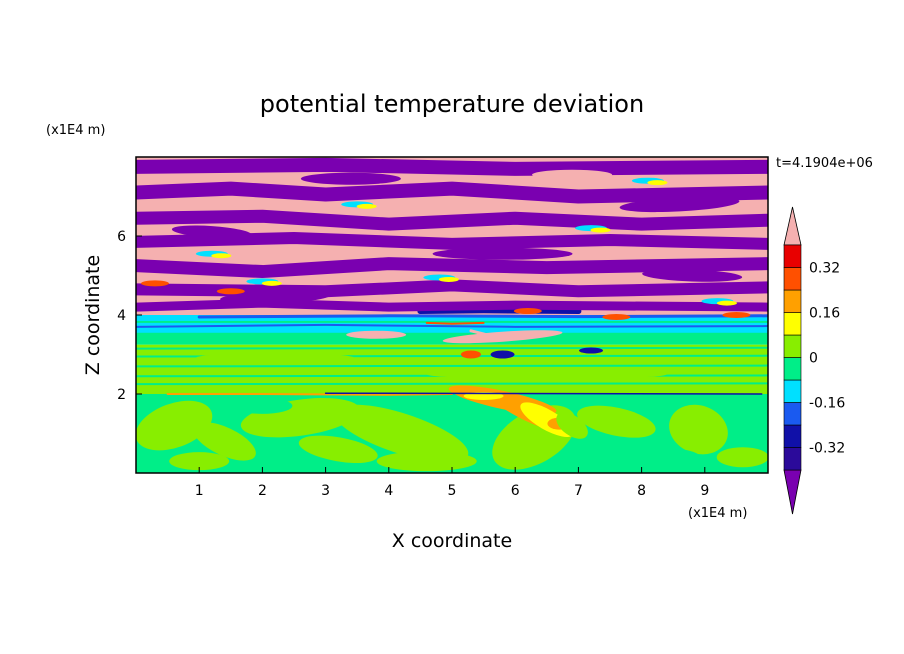 The image size is (904, 654). What do you see at coordinates (824, 314) in the screenshot?
I see `colorbar-tick-label: 0.16` at bounding box center [824, 314].